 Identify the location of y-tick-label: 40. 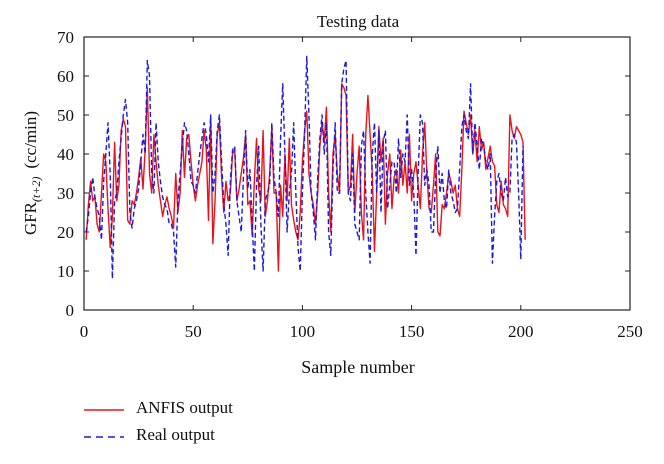
(65, 154).